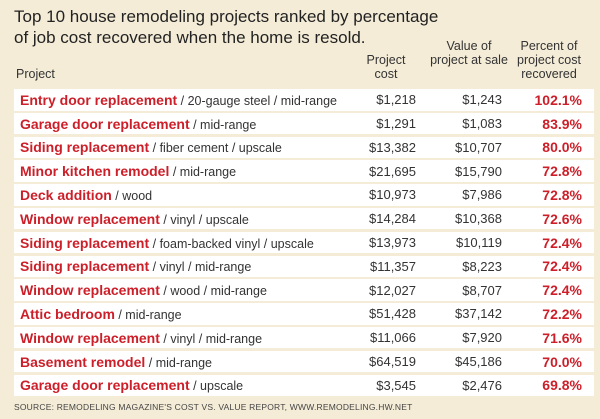  What do you see at coordinates (482, 385) in the screenshot?
I see `value-at-sale-cell: $2,476` at bounding box center [482, 385].